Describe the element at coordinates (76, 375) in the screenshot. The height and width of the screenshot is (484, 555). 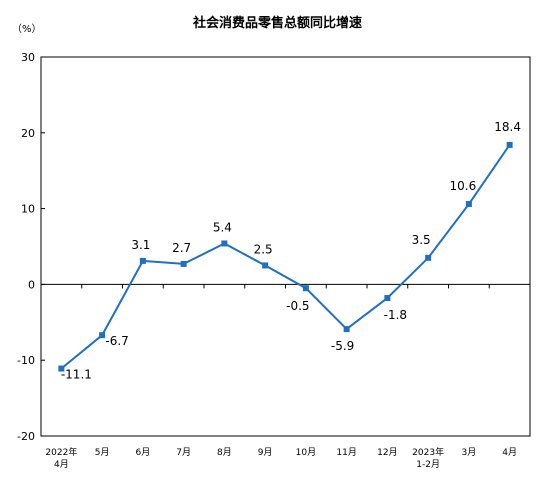
I see `data-label: -11.1` at that location.